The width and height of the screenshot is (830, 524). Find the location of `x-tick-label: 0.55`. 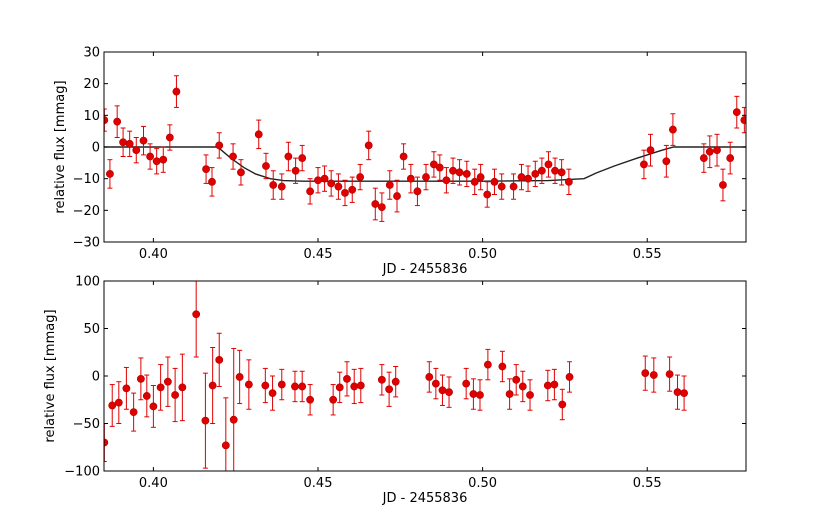

x-tick-label: 0.55 is located at coordinates (647, 254).